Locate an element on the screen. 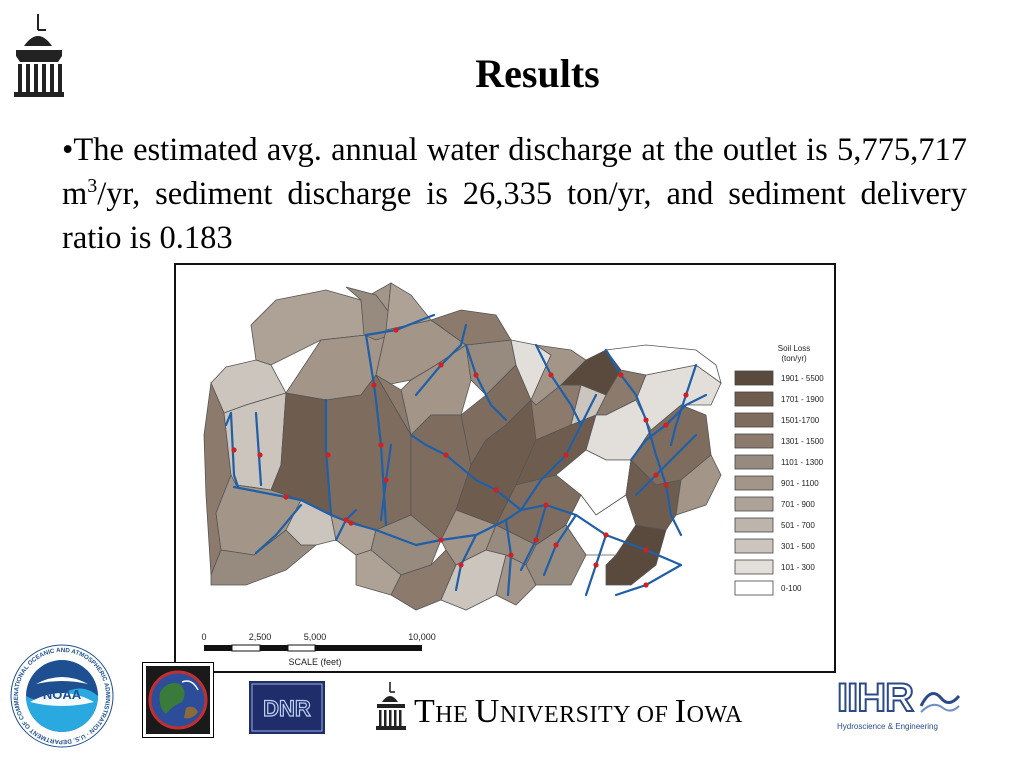 Image resolution: width=1024 pixels, height=768 pixels. dnr-badge-icon: DNR is located at coordinates (287, 707).